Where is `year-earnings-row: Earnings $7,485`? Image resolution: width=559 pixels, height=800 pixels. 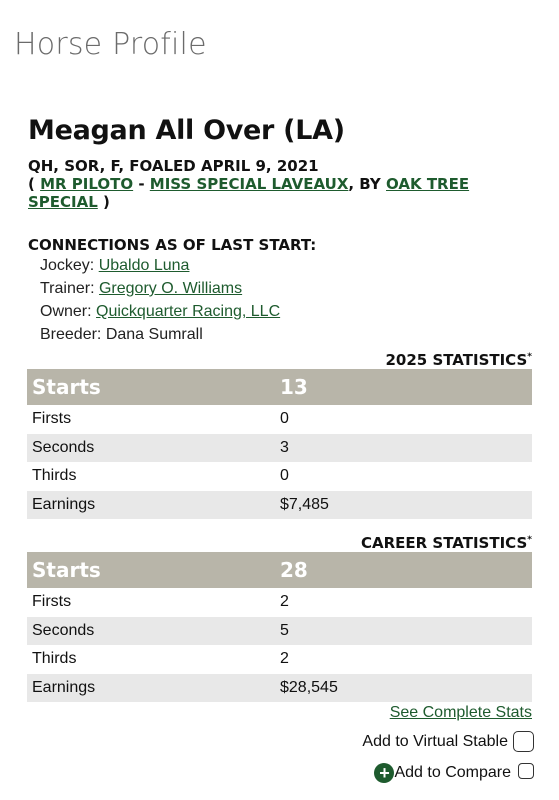 year-earnings-row: Earnings $7,485 is located at coordinates (279, 504).